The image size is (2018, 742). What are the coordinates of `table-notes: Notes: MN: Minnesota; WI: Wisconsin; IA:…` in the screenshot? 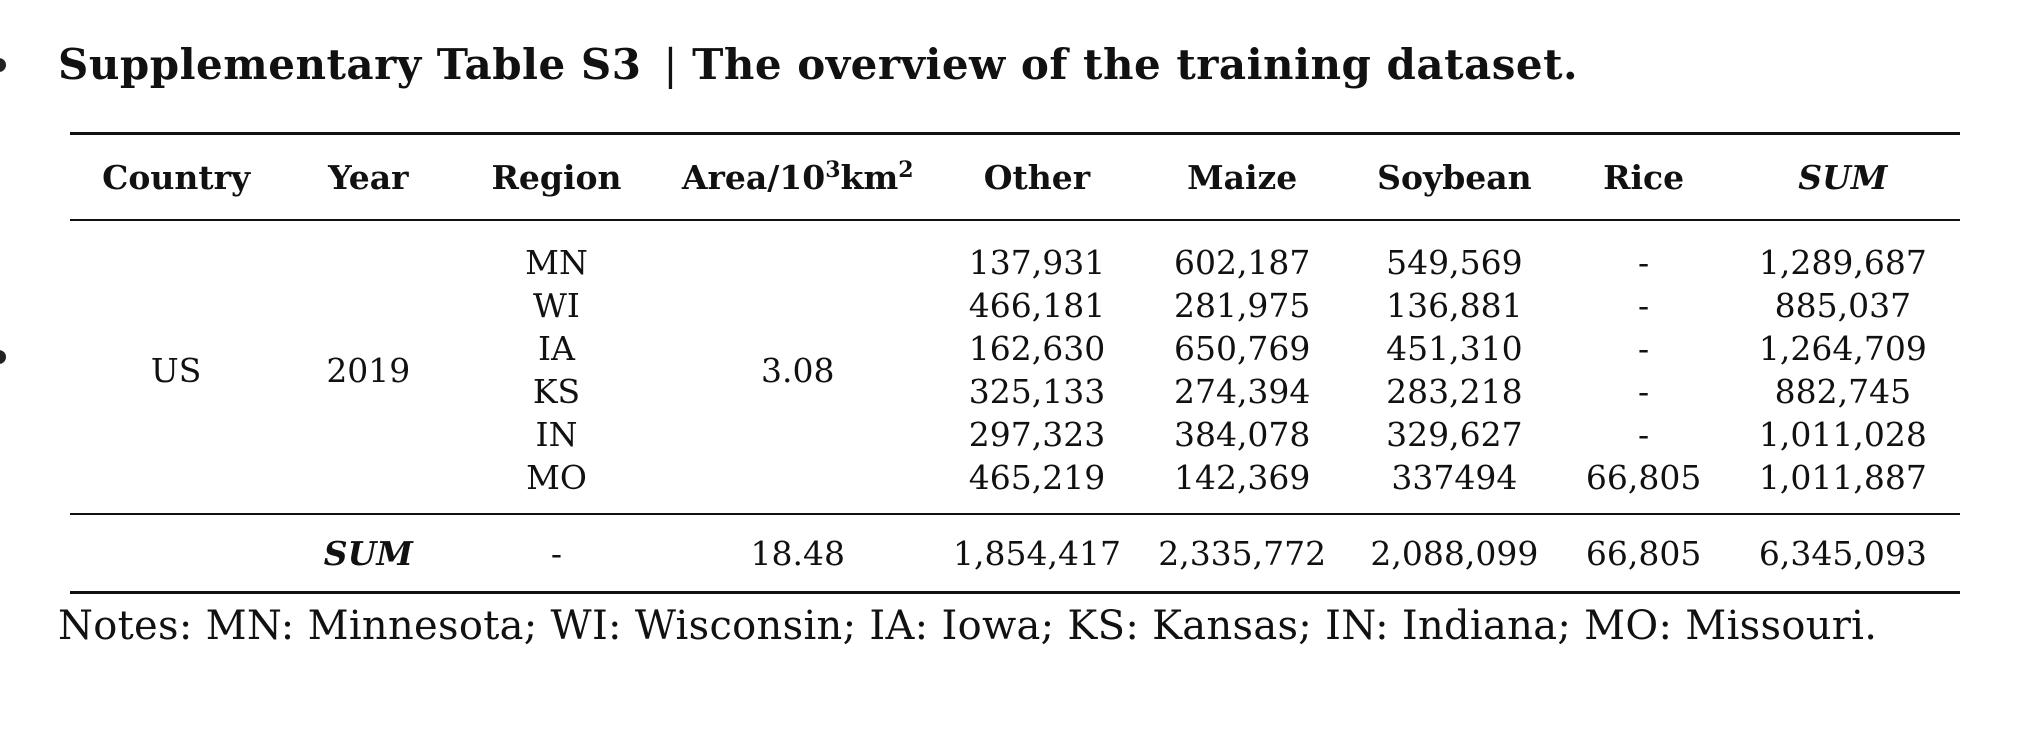 It's located at (968, 626).